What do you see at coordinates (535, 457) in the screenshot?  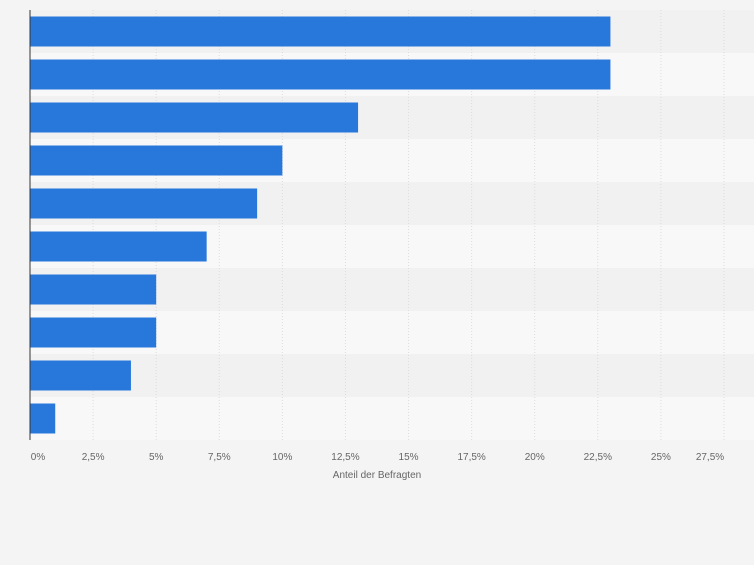 I see `x-tick-label: 20%` at bounding box center [535, 457].